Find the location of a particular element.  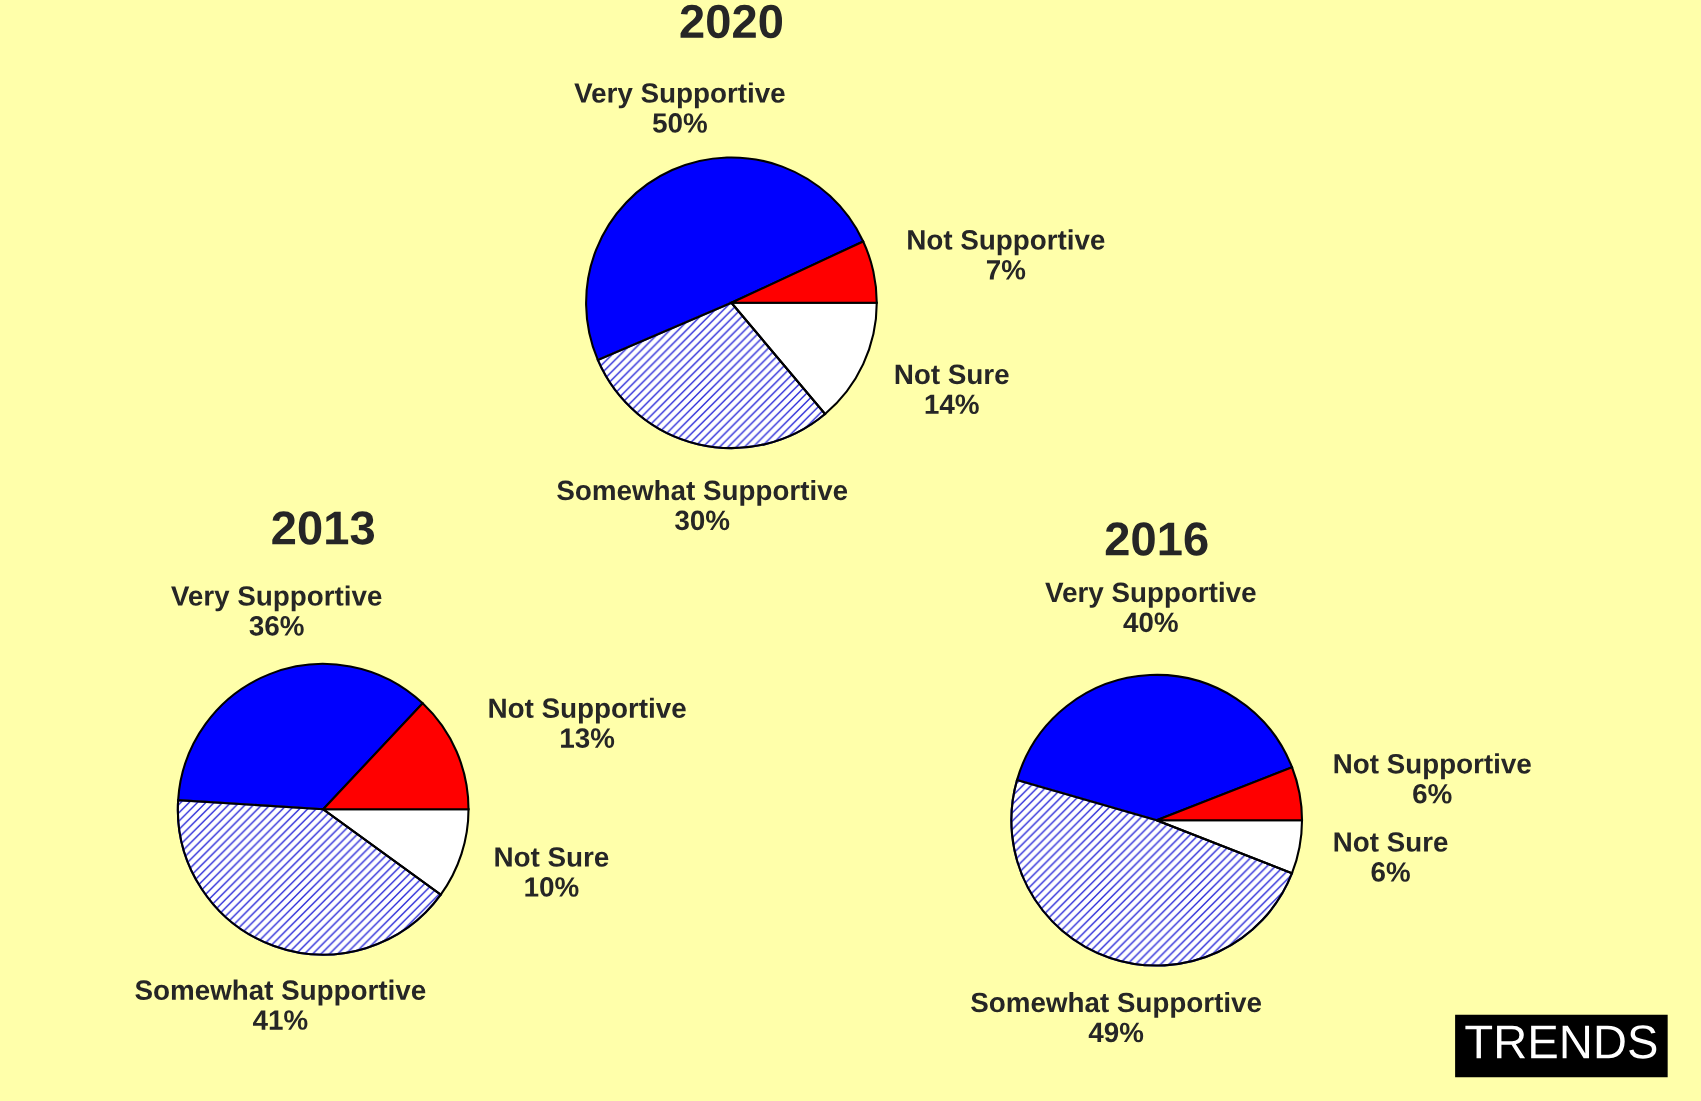

data-label: 49% is located at coordinates (1116, 1032).